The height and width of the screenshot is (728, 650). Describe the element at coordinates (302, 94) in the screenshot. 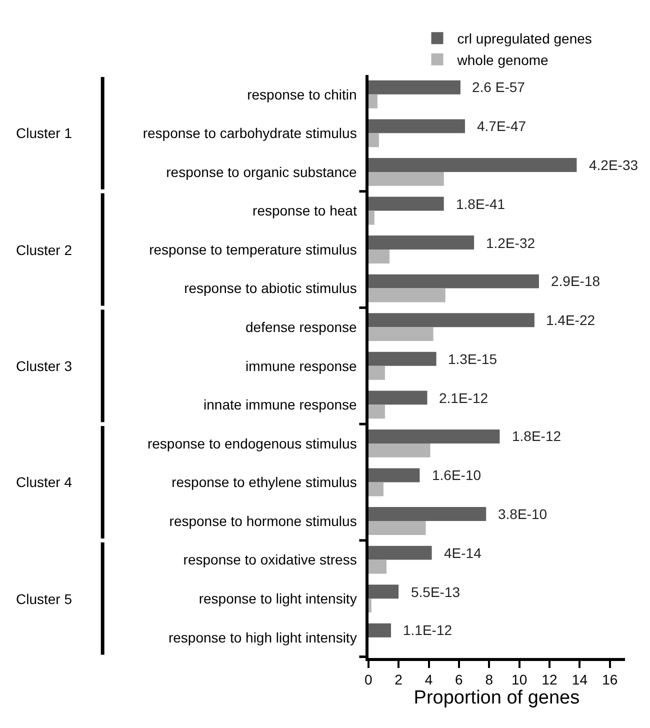

I see `y-tick-label: response to chitin` at that location.